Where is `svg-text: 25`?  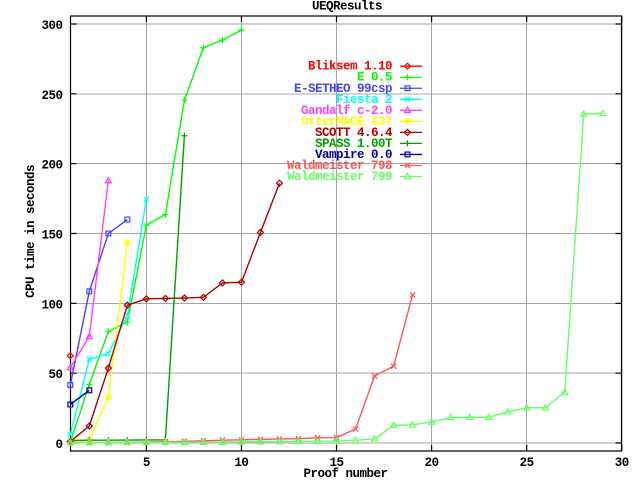 svg-text: 25 is located at coordinates (527, 463).